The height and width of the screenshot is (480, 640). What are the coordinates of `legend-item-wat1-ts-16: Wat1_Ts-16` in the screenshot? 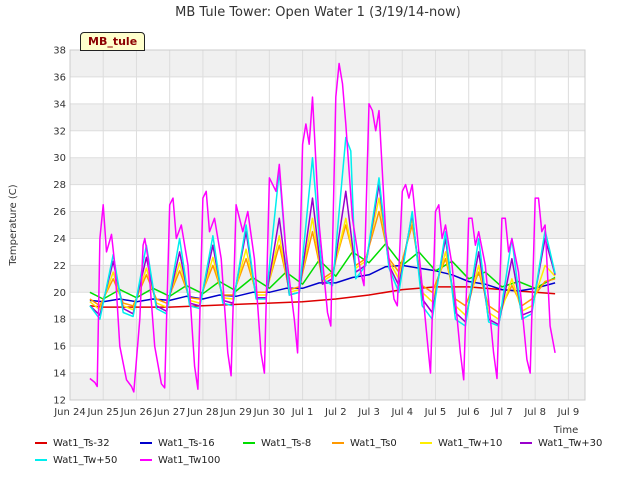 It's located at (177, 444).